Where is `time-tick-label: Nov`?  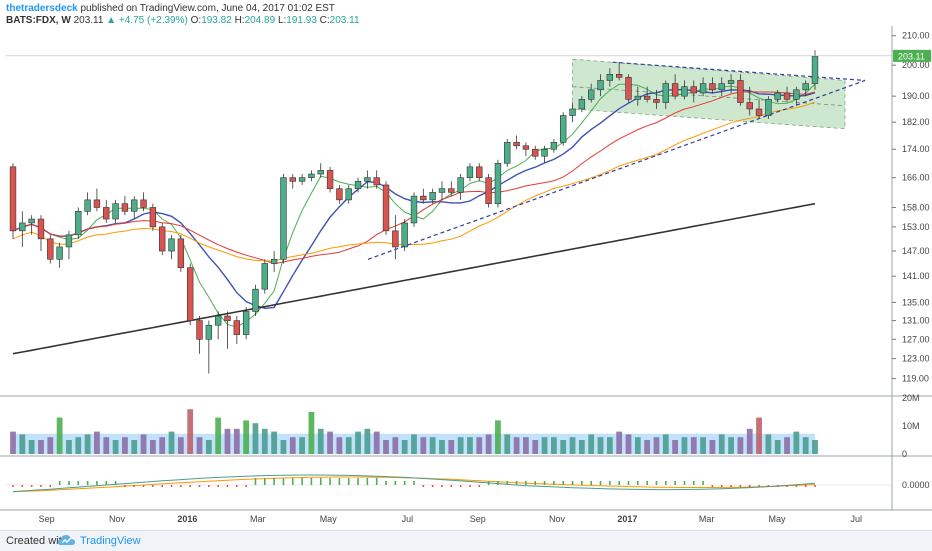
time-tick-label: Nov is located at coordinates (117, 519).